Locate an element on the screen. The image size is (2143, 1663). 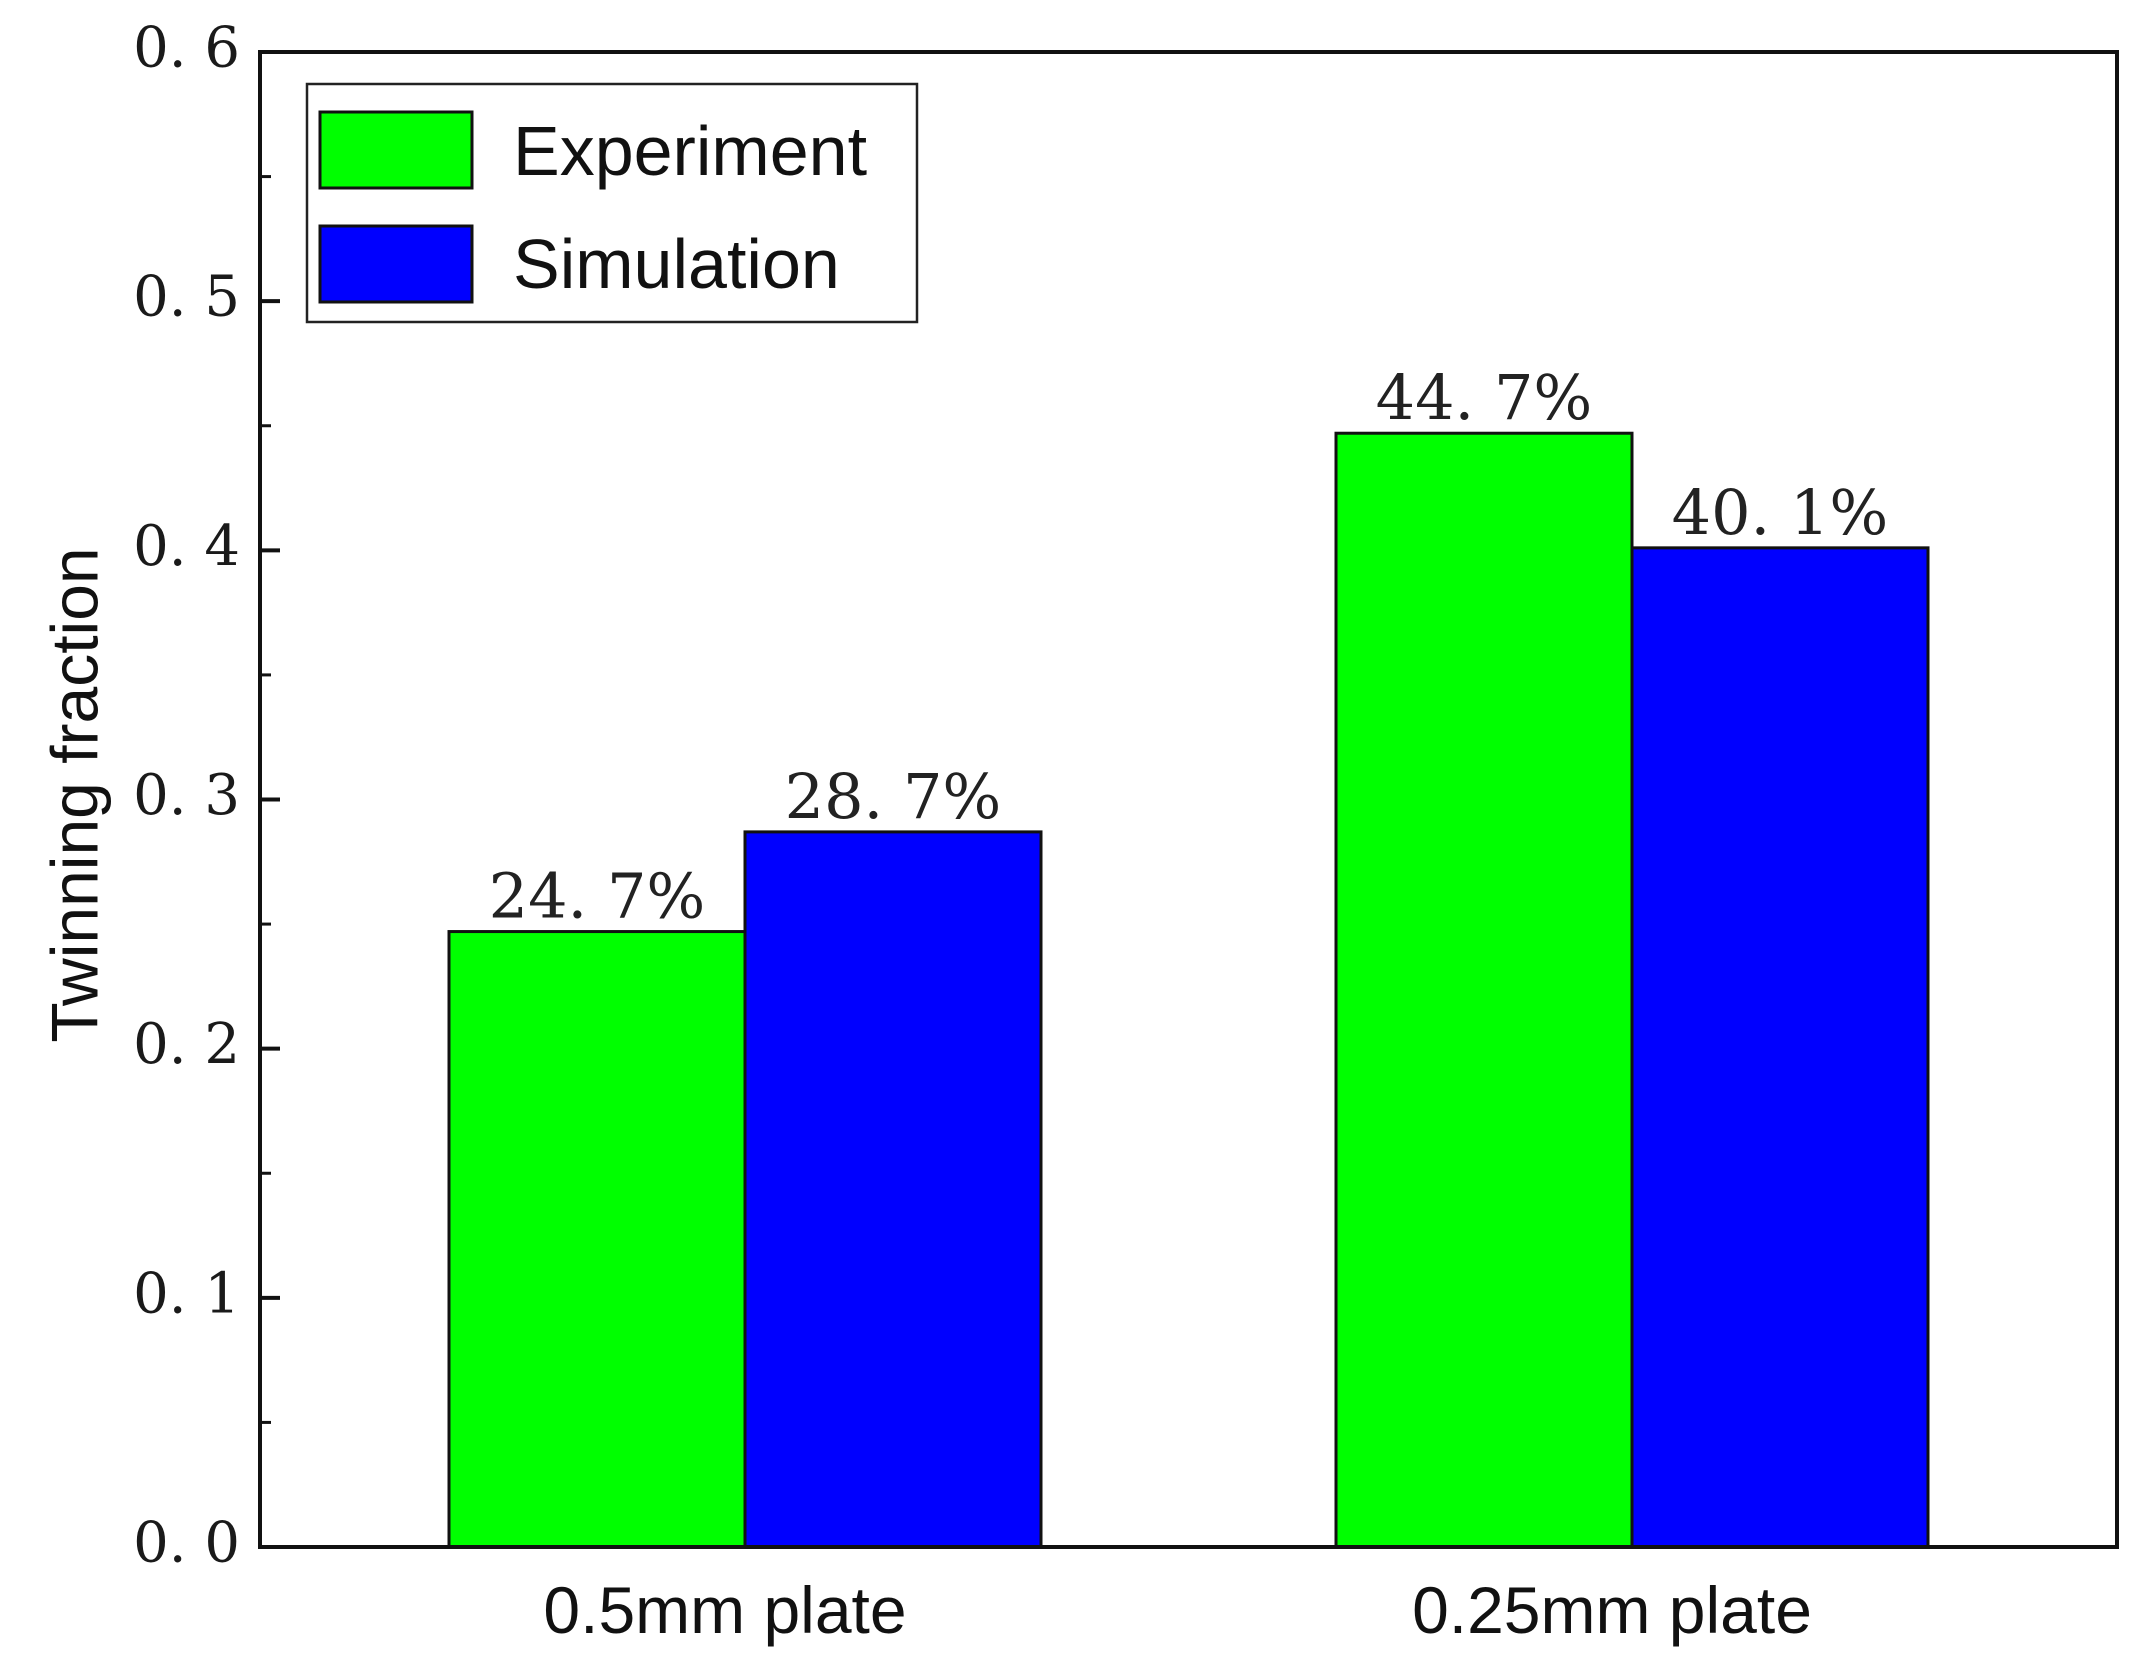
legend-label-simulation: Simulation is located at coordinates (676, 264).